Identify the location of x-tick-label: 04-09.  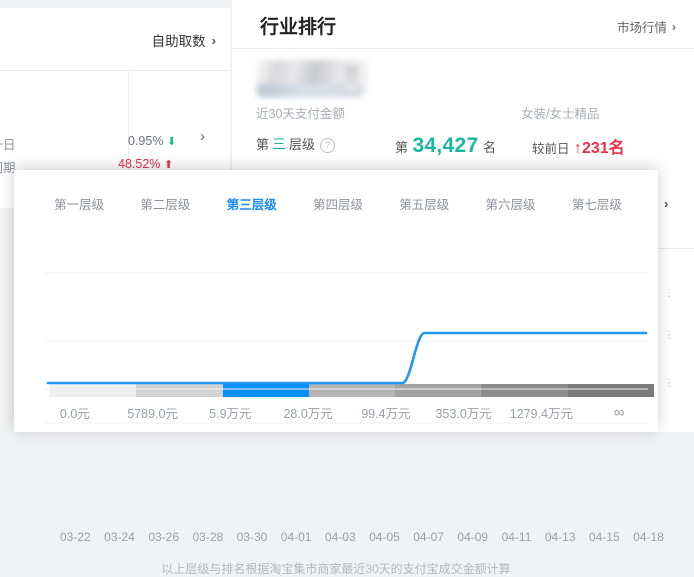
(473, 537).